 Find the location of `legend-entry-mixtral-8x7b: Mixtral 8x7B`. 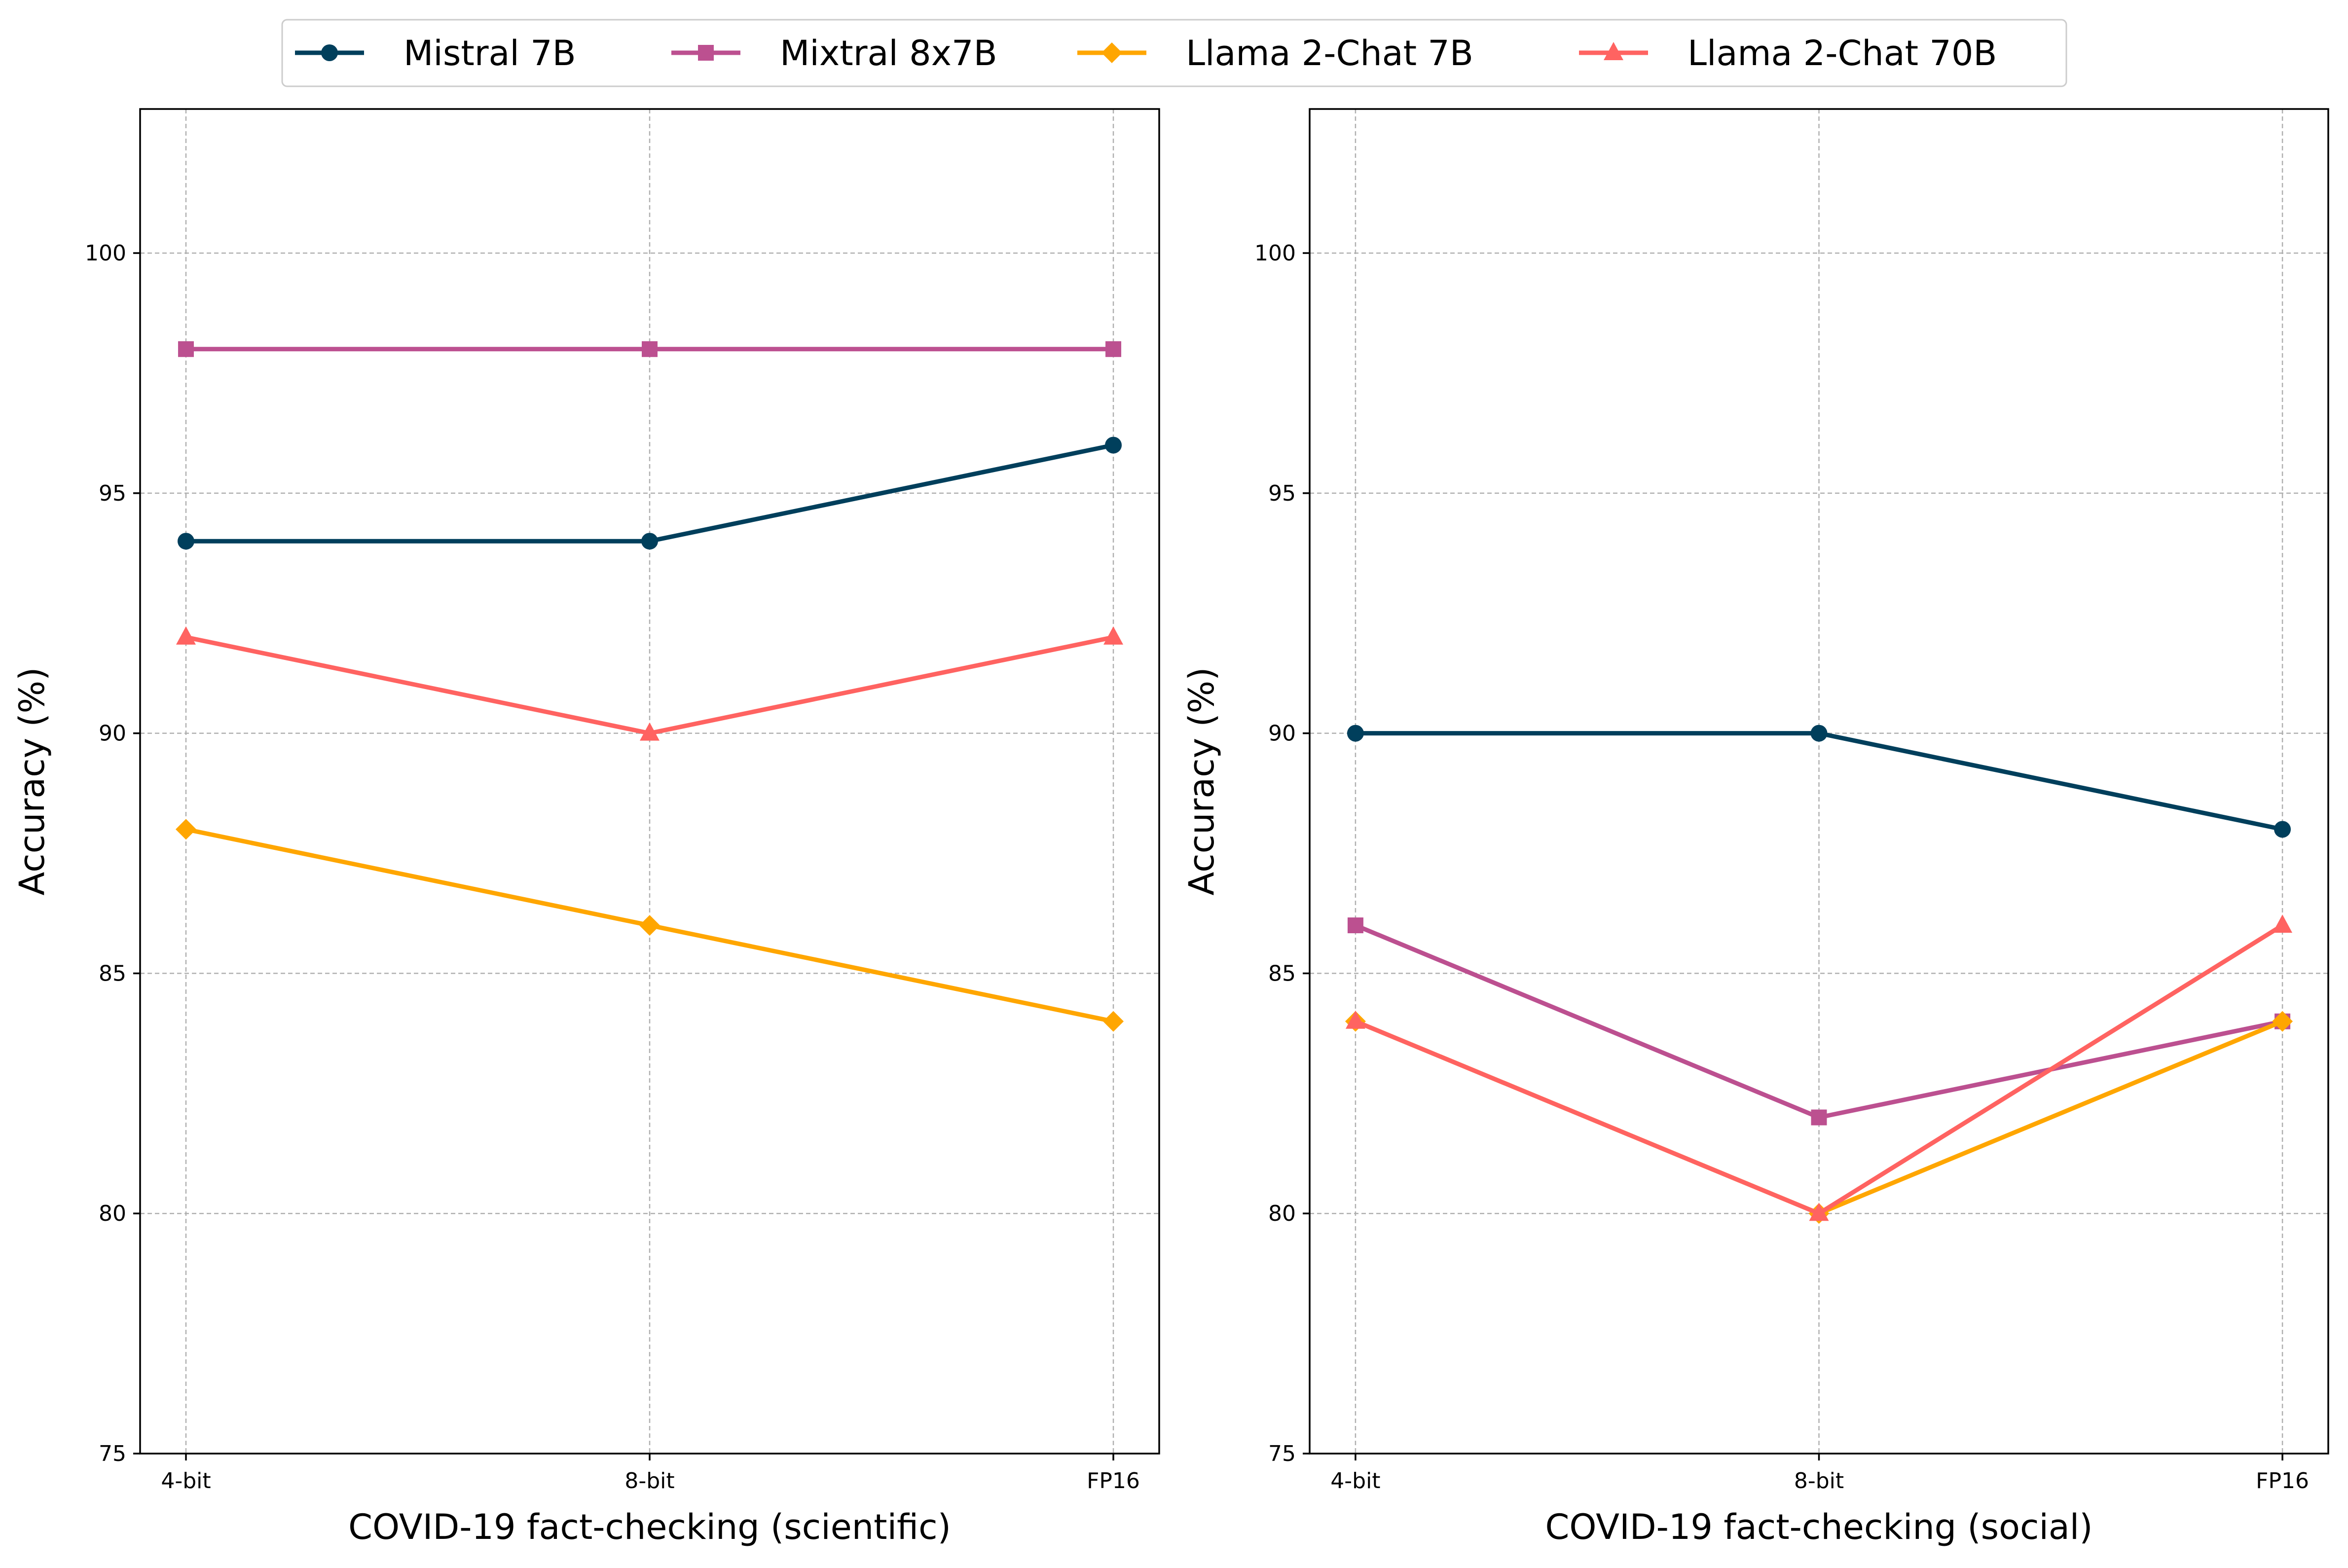

legend-entry-mixtral-8x7b: Mixtral 8x7B is located at coordinates (834, 53).